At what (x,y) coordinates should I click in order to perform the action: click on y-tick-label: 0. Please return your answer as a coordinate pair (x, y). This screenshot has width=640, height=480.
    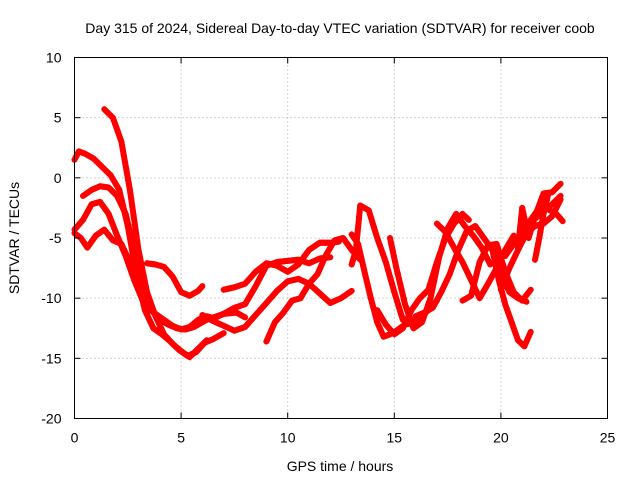
    Looking at the image, I should click on (58, 178).